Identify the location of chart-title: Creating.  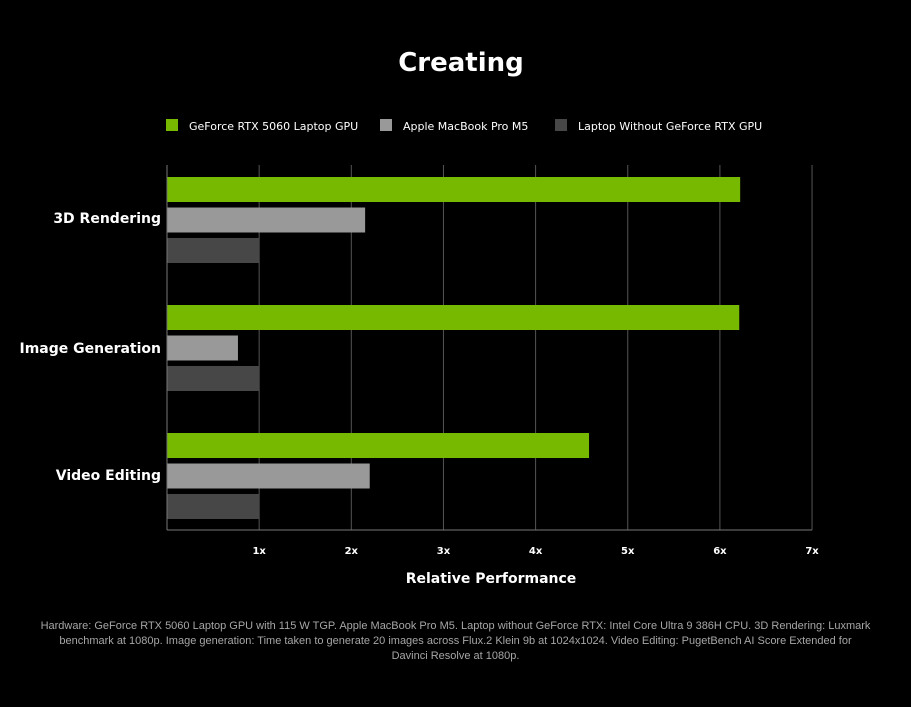
(461, 63).